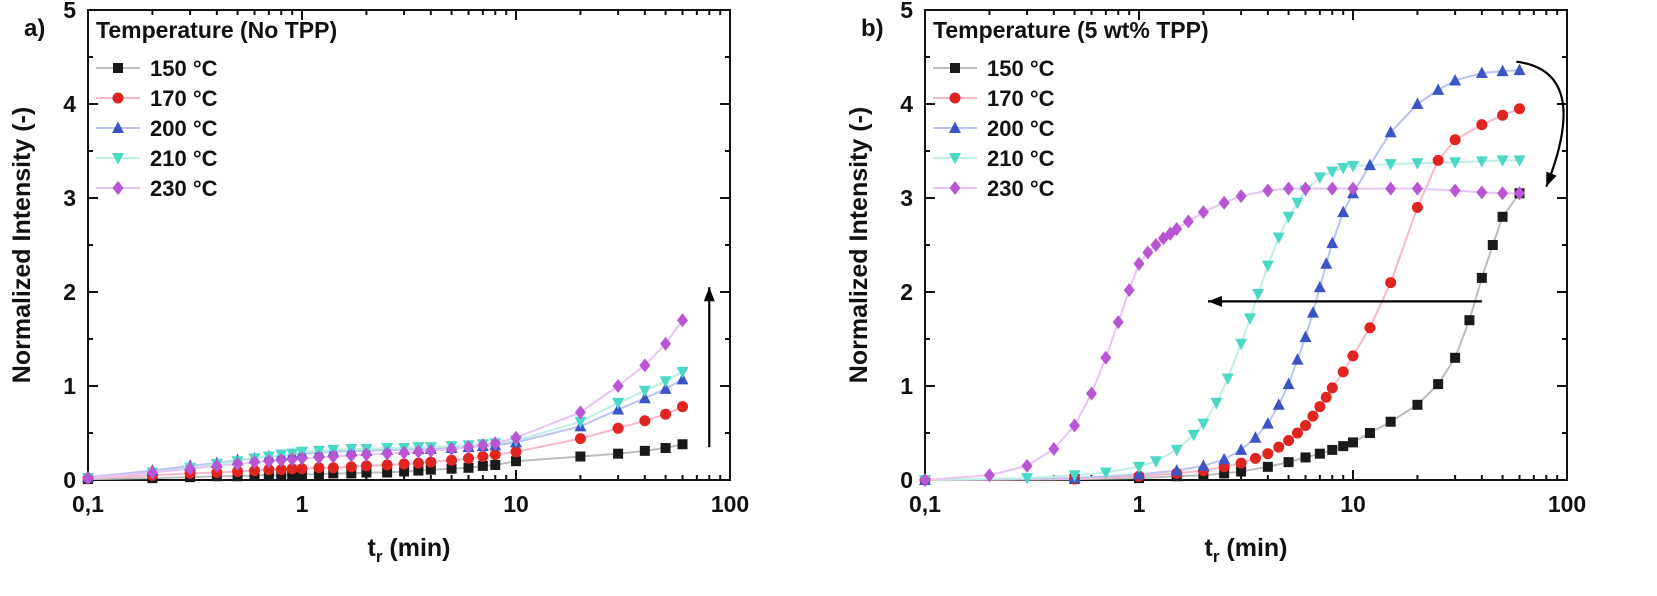 This screenshot has height=596, width=1657. I want to click on series-line-170C, so click(385, 442).